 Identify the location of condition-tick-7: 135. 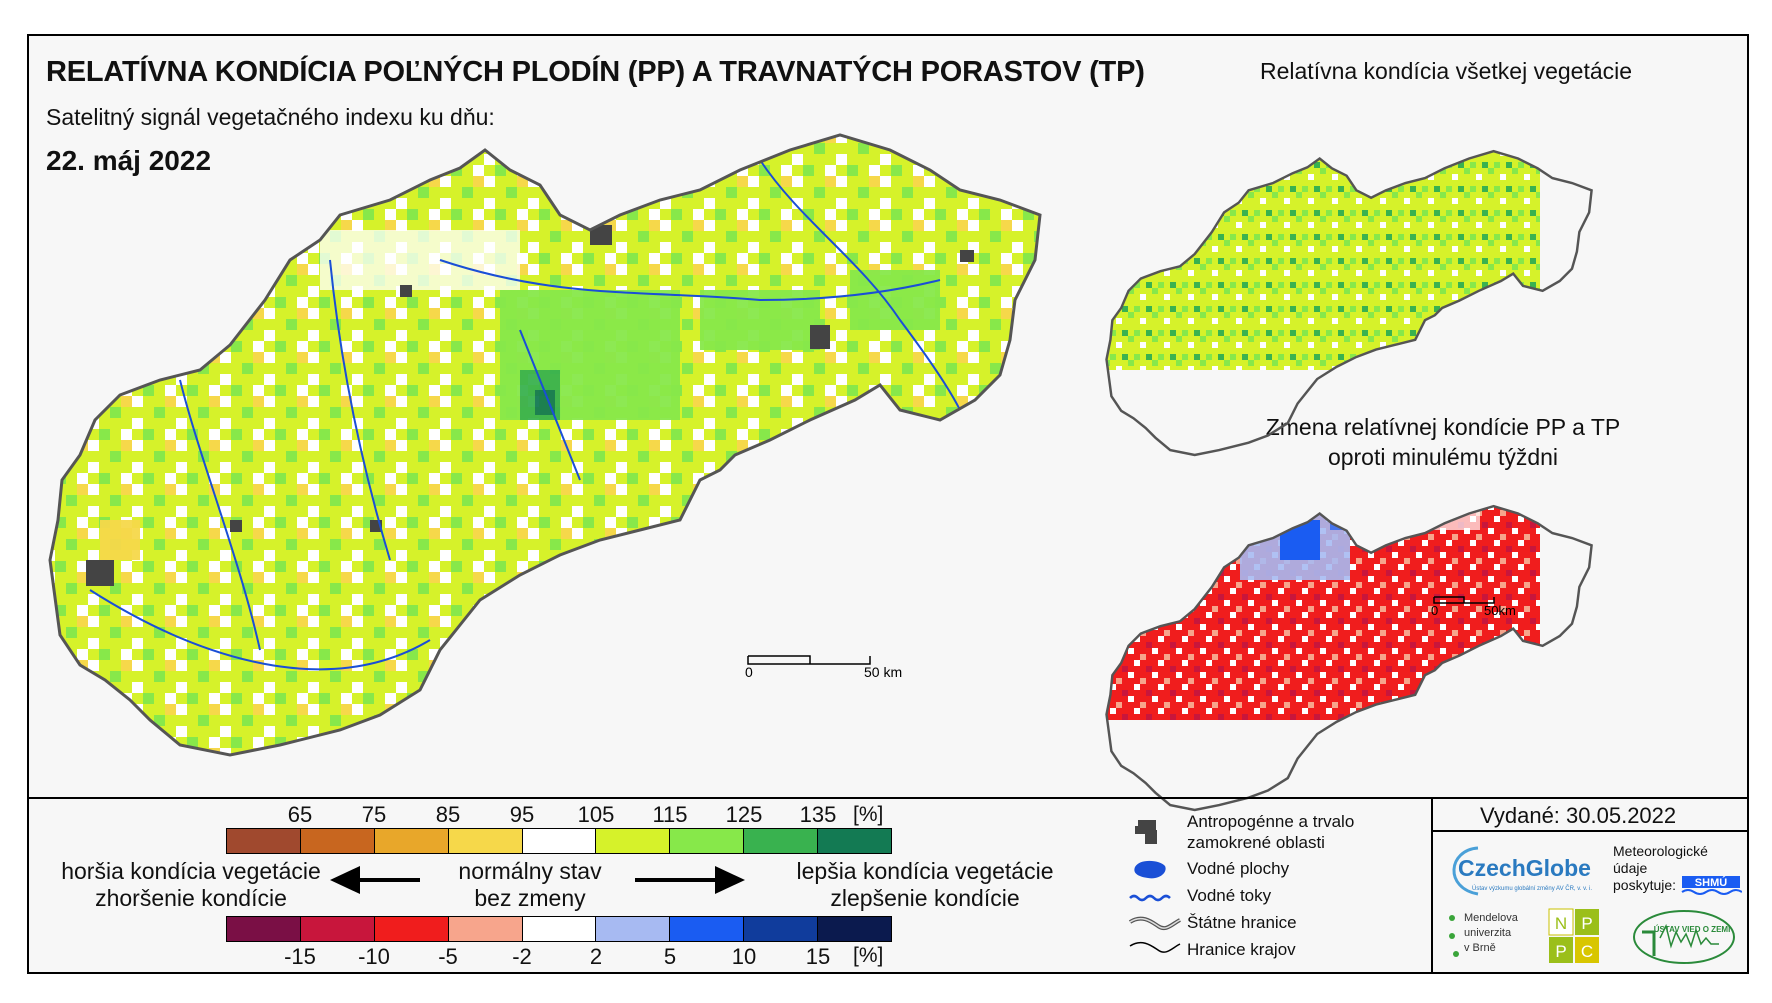
(818, 814).